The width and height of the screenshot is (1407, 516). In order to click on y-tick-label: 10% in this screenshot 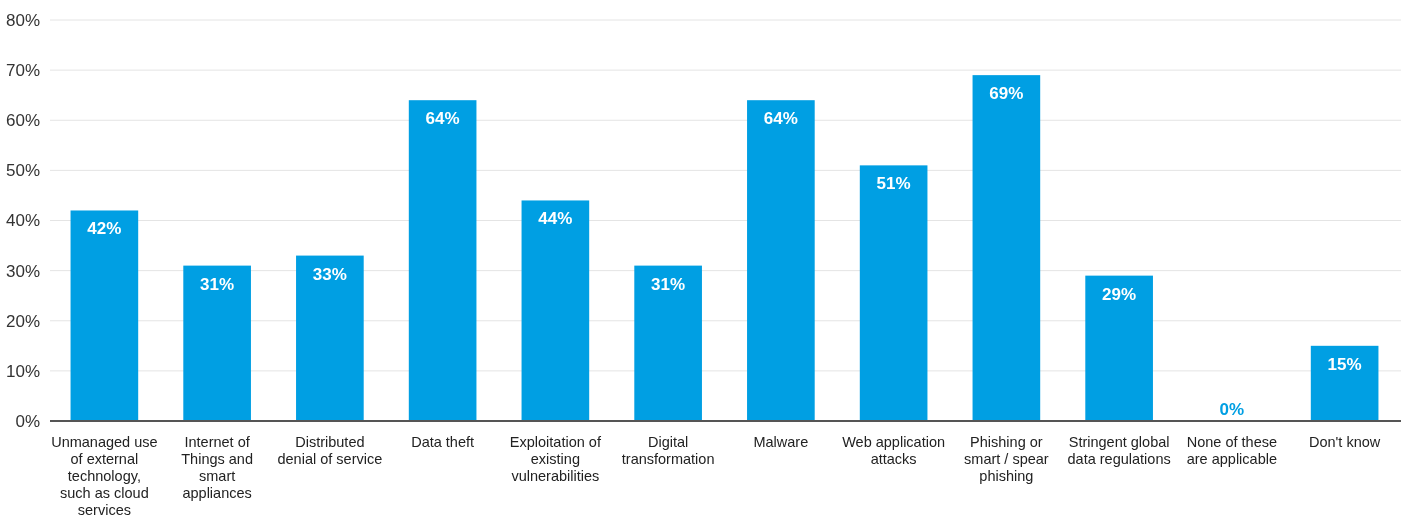, I will do `click(22, 371)`.